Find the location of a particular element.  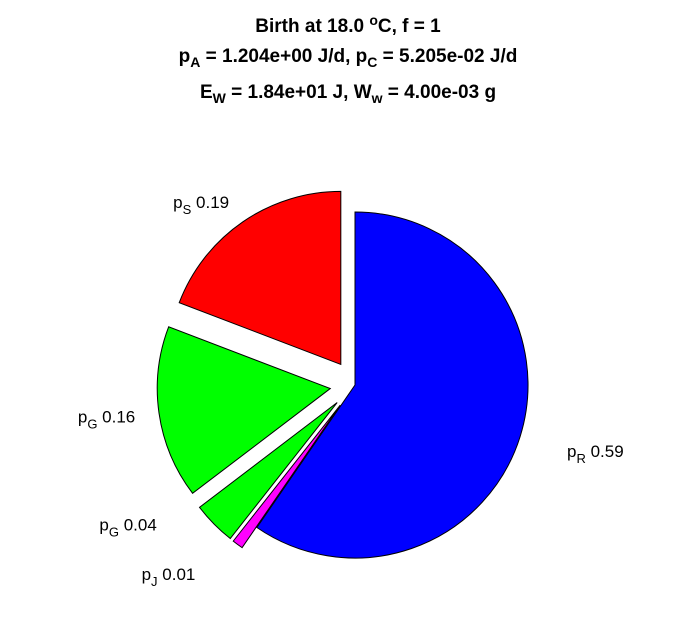

slice-label-4-name: p is located at coordinates (177, 202).